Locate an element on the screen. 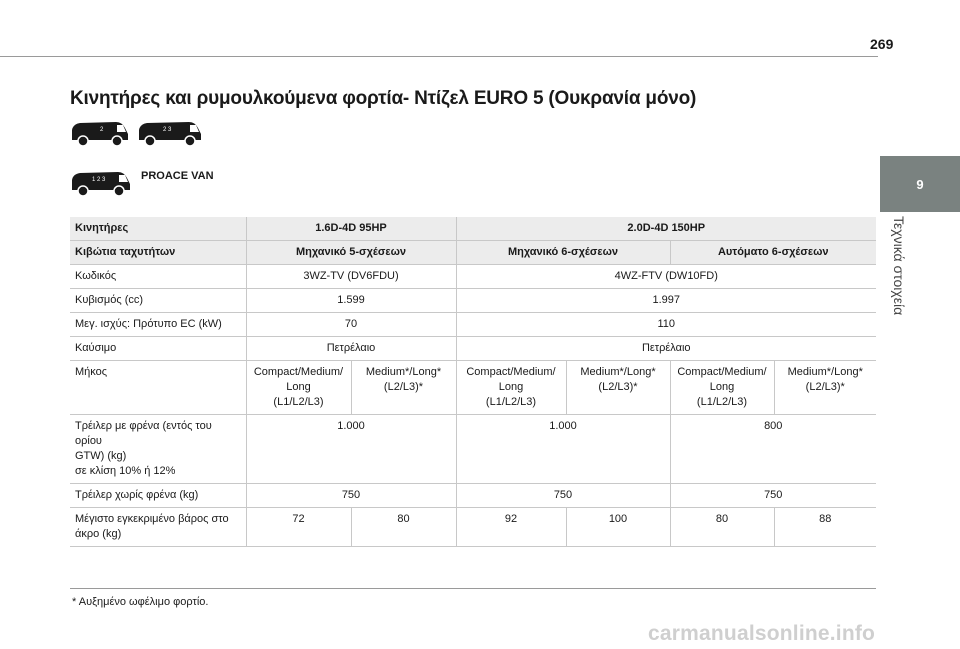 This screenshot has height=649, width=960. table-row-engines: Κινητήρες 1.6D-4D 95HP 2.0D-4D 150HP is located at coordinates (473, 229).